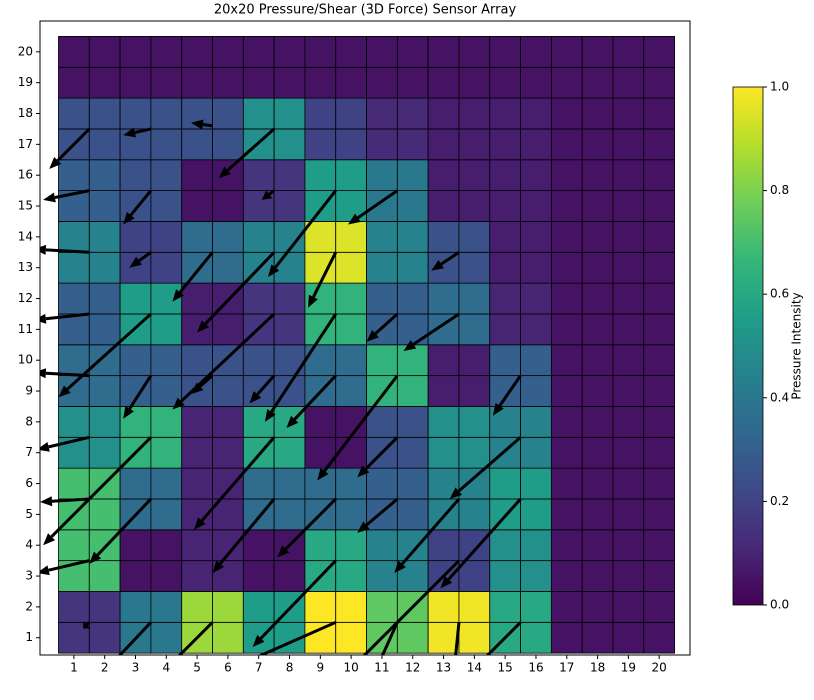  I want to click on x-tick-label: 14, so click(474, 668).